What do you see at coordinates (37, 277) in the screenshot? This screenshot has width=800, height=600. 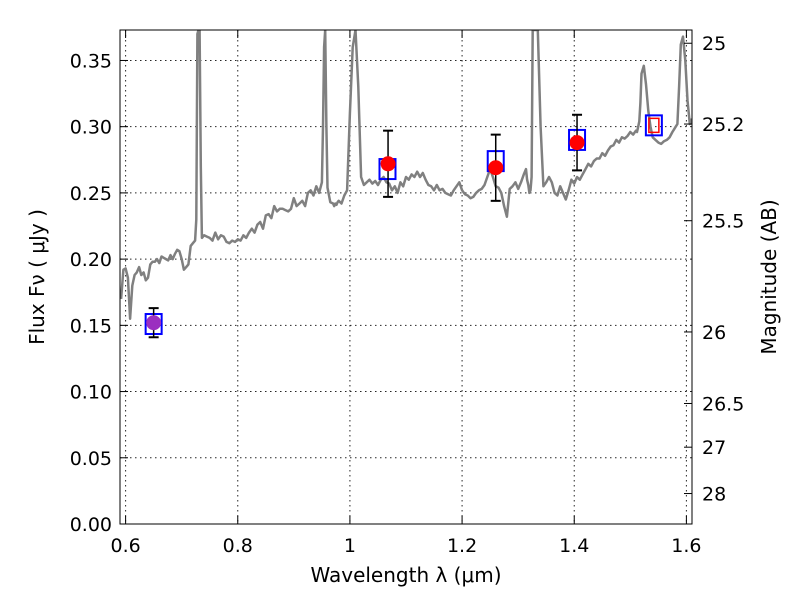 I see `y-axis-title: Flux Fν ( μJy )` at bounding box center [37, 277].